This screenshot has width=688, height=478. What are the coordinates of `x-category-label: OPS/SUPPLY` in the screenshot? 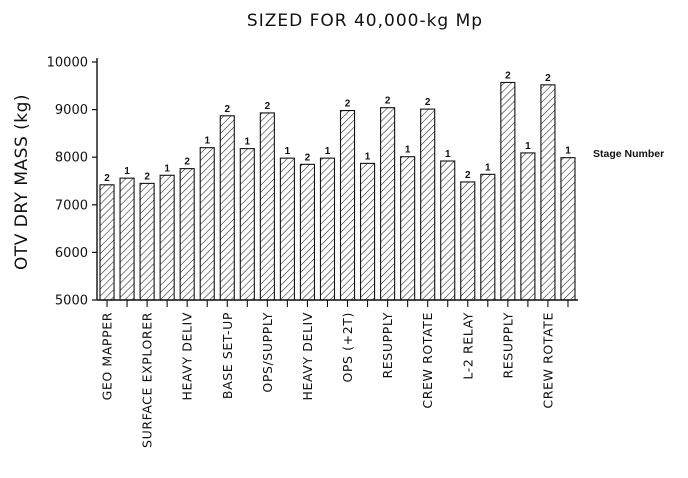 It's located at (267, 352).